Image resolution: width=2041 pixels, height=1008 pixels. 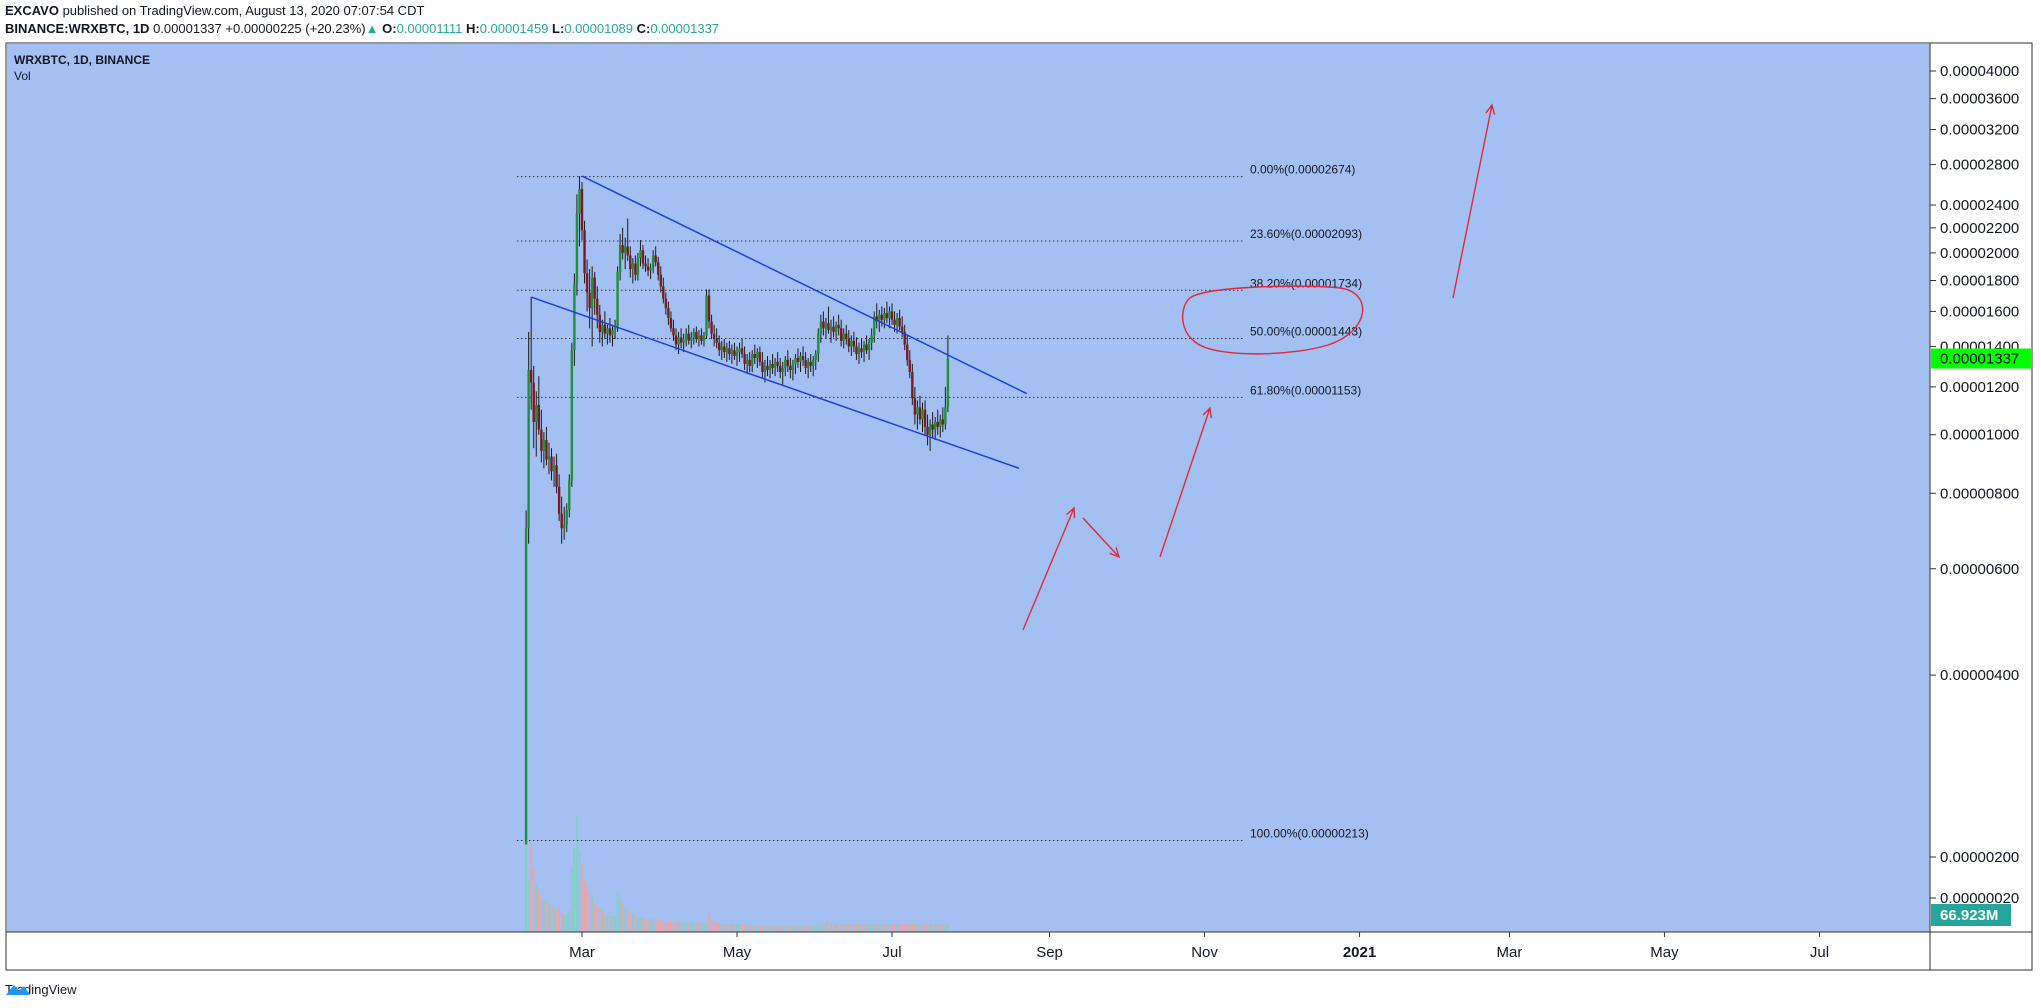 I want to click on y-tick-label: 0.00004000, so click(x=1979, y=71).